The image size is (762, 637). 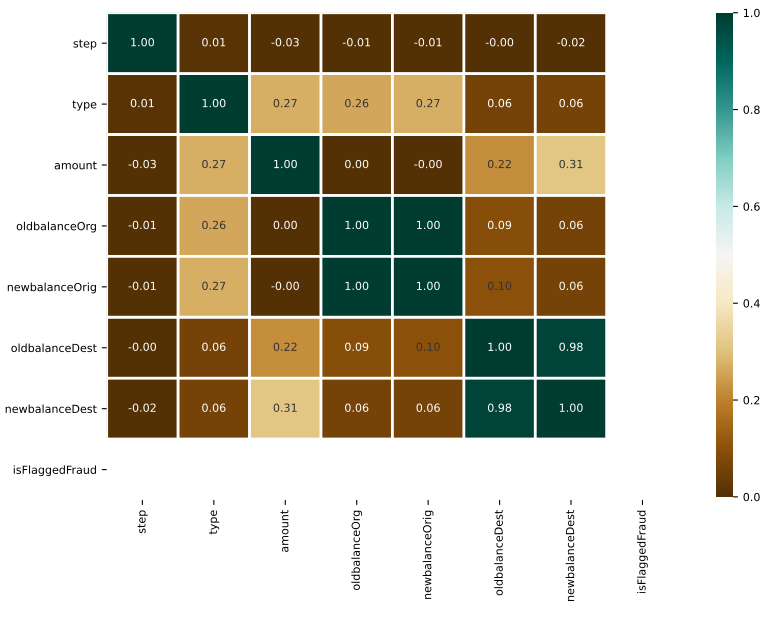 What do you see at coordinates (752, 206) in the screenshot?
I see `color-bar-label: 0.6` at bounding box center [752, 206].